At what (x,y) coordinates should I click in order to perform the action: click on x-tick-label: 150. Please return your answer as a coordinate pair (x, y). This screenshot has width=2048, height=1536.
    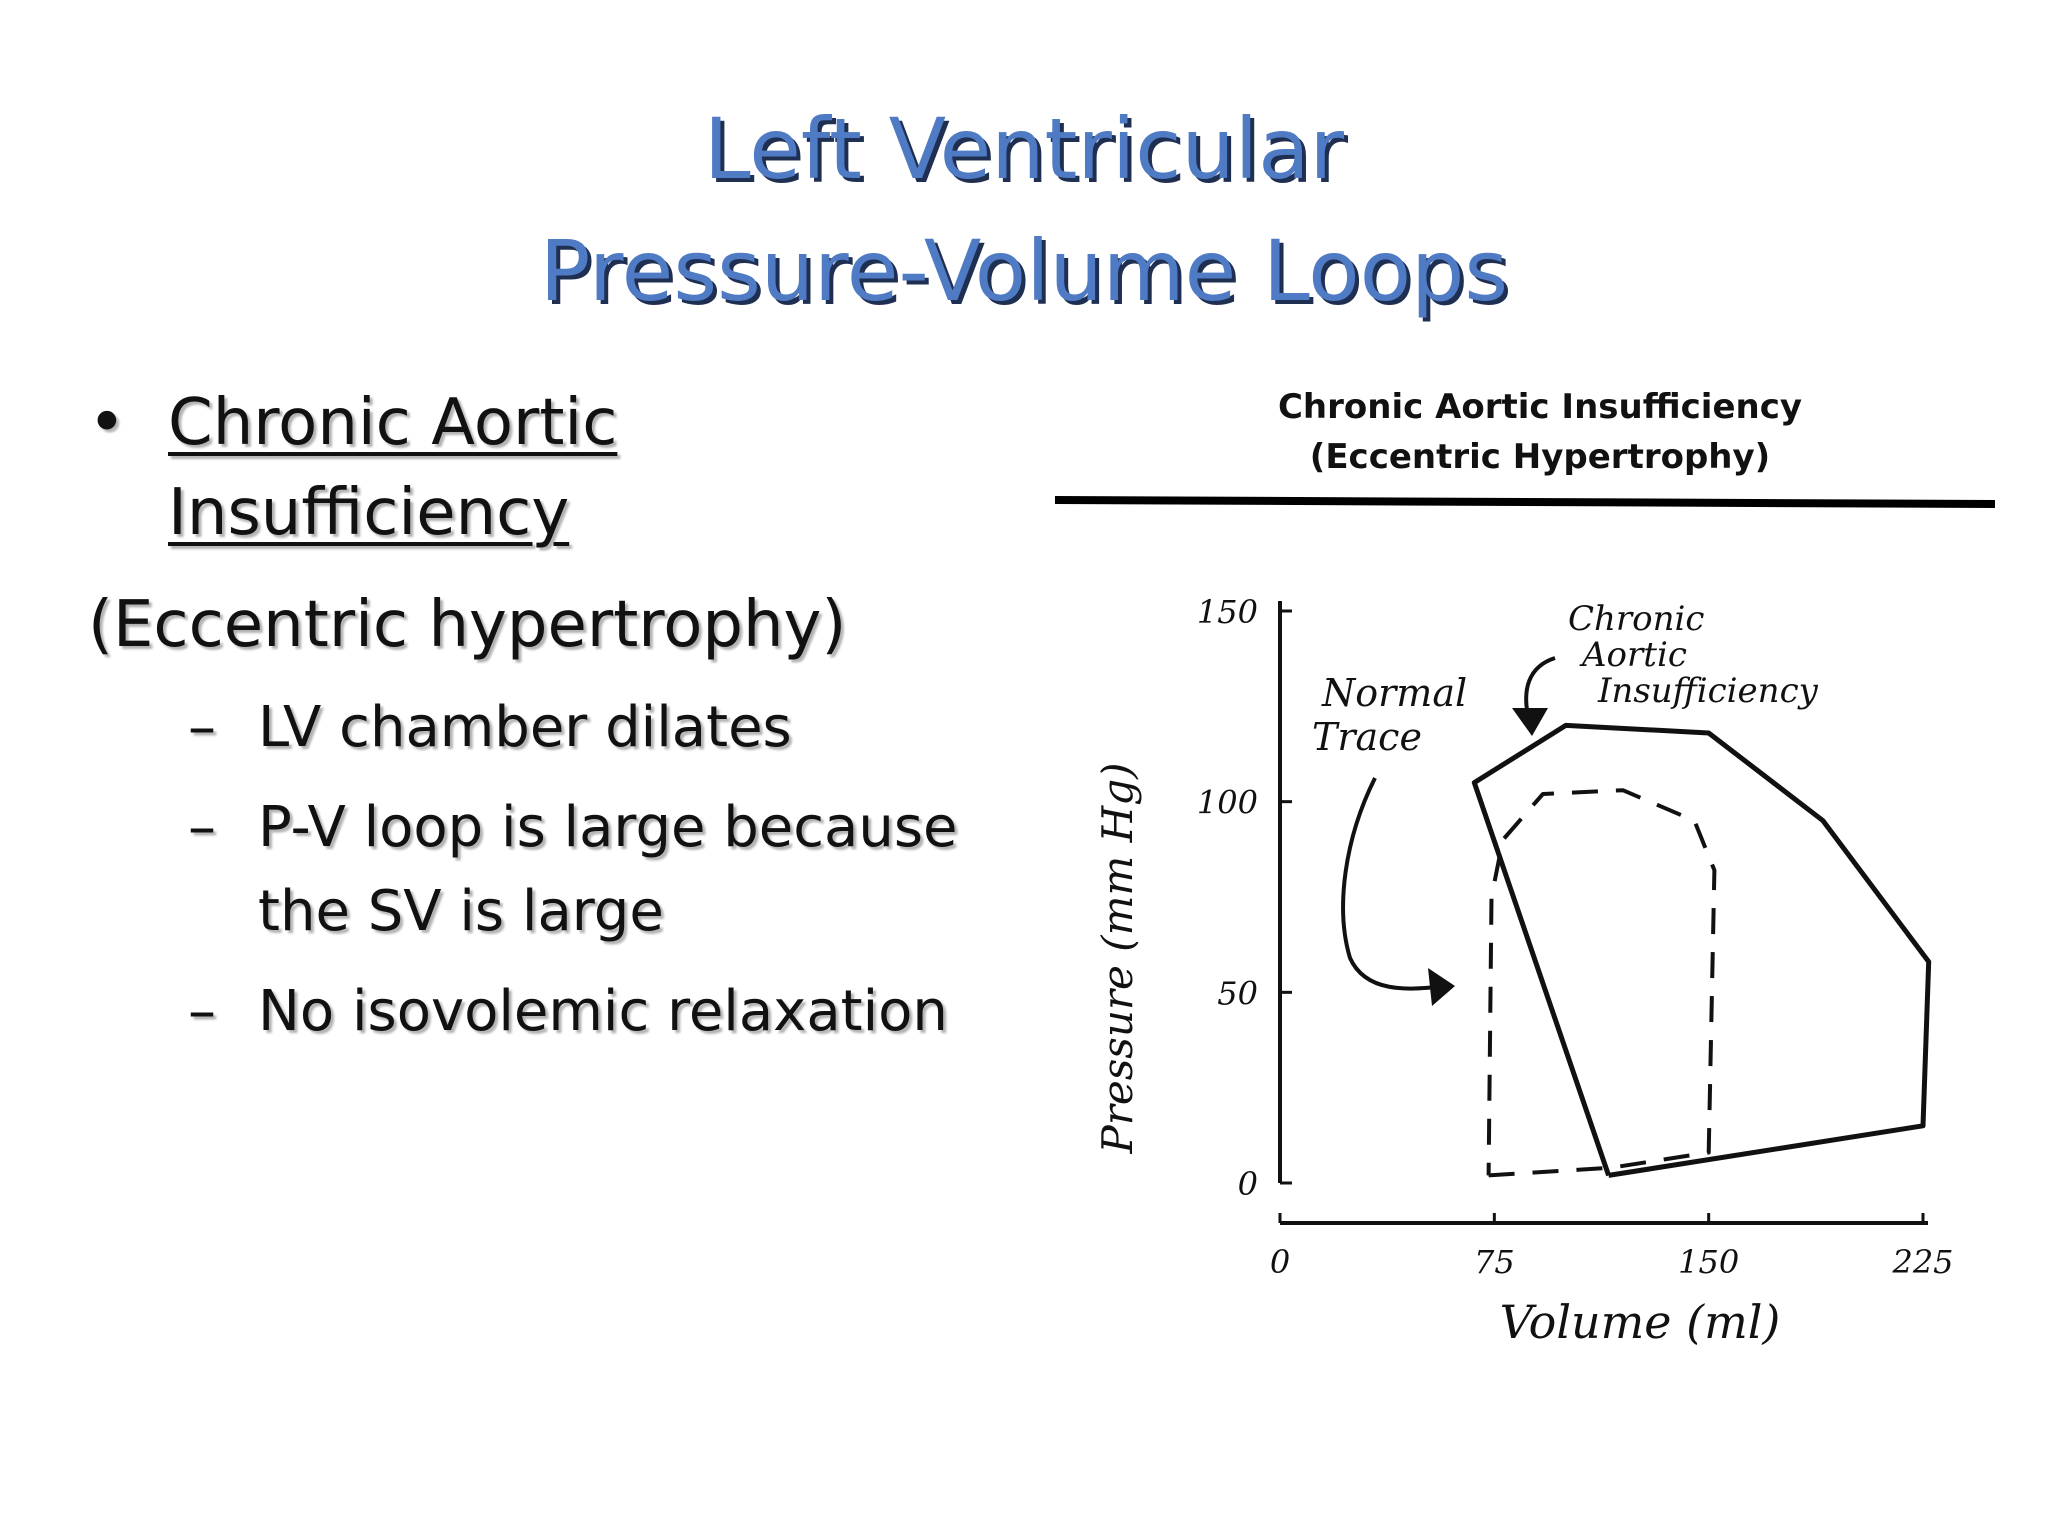
    Looking at the image, I should click on (1708, 1262).